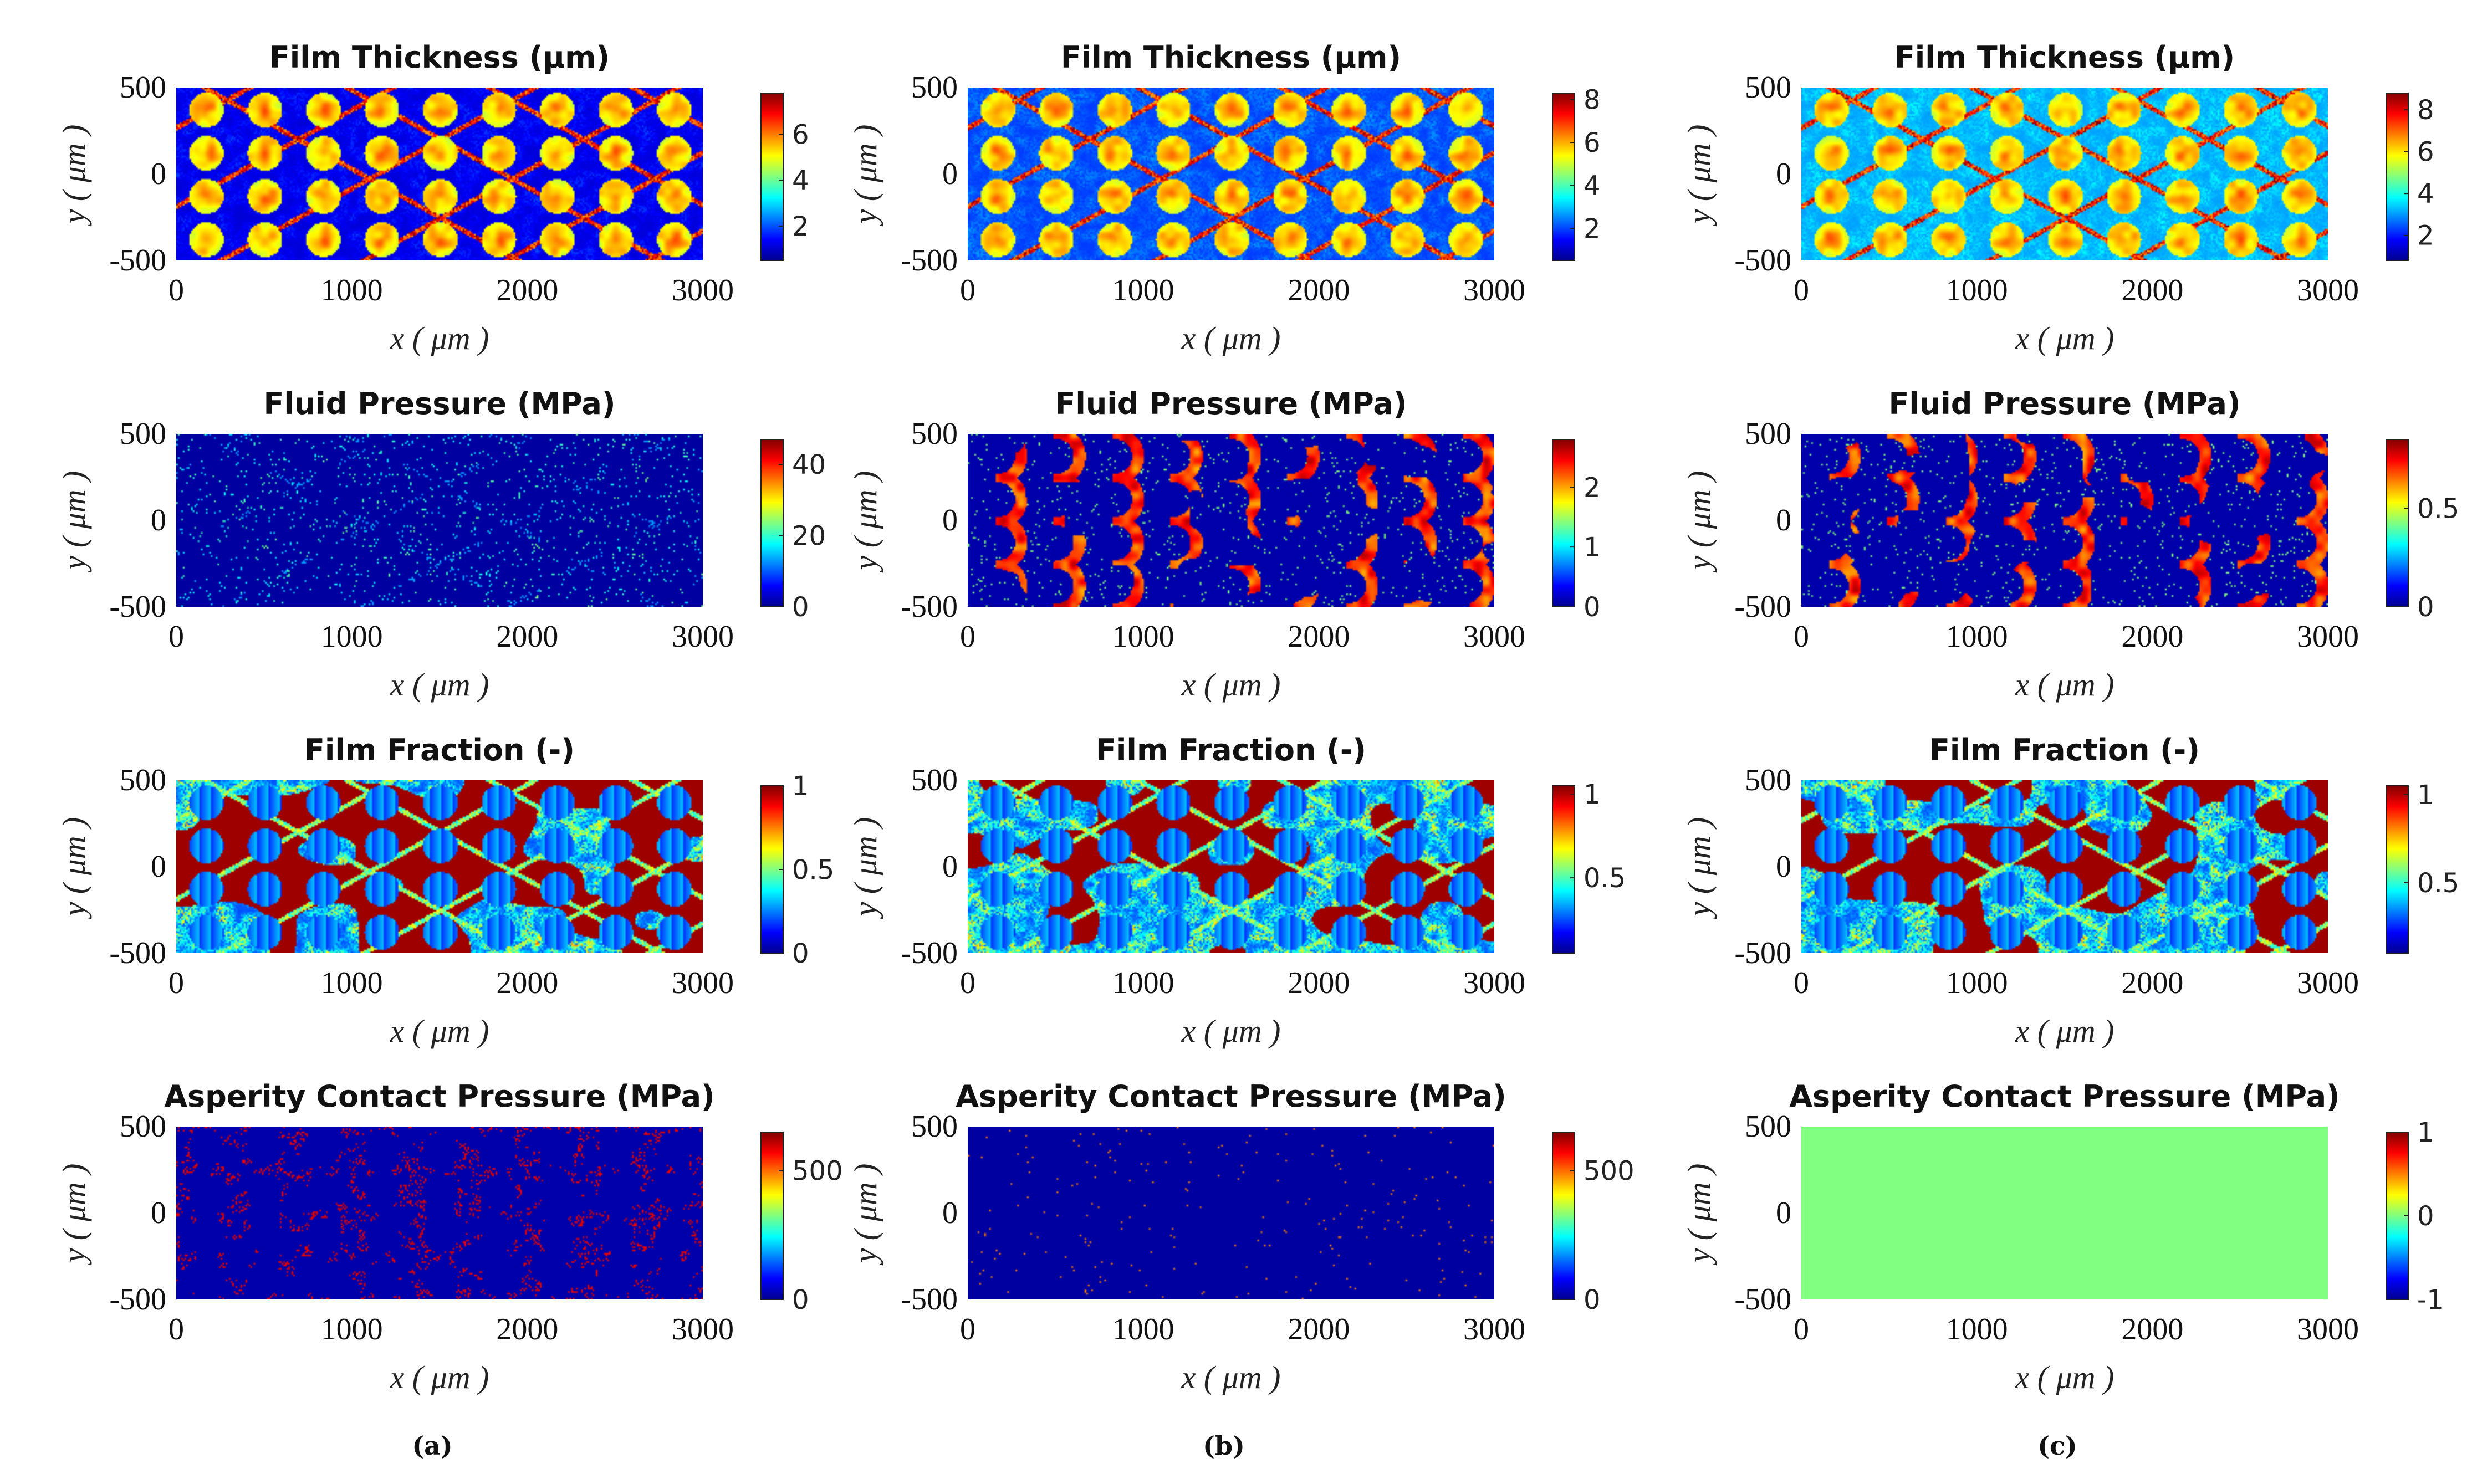 Image resolution: width=2467 pixels, height=1484 pixels. What do you see at coordinates (1592, 100) in the screenshot?
I see `colorbar-tick-label: 8` at bounding box center [1592, 100].